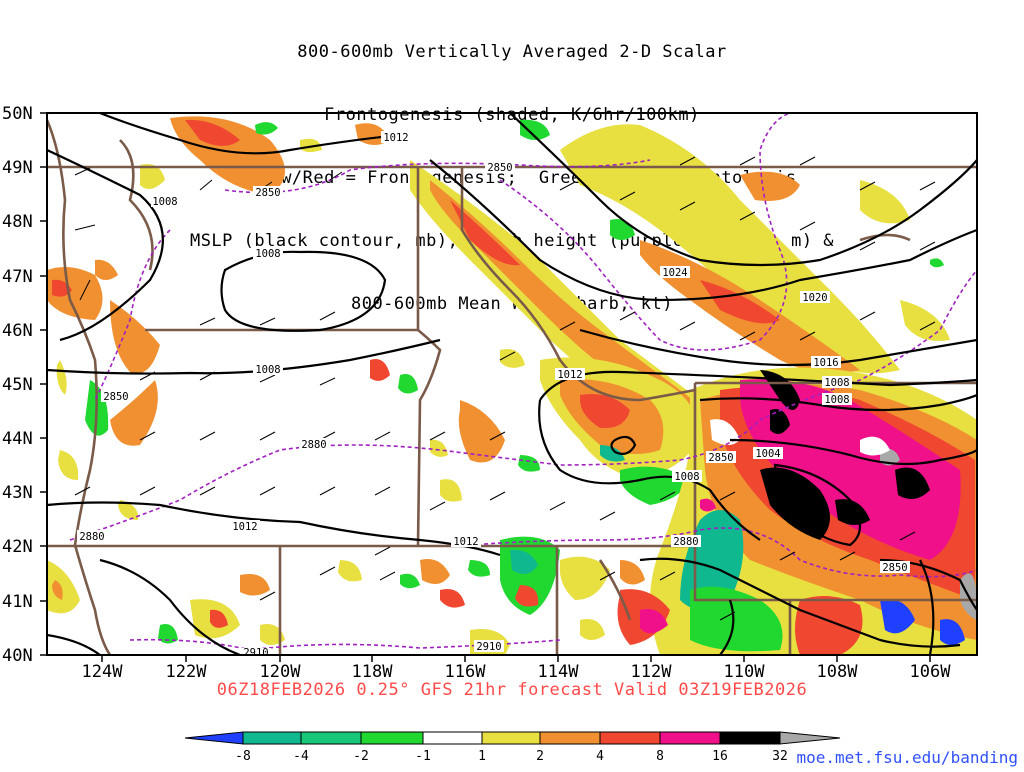 The height and width of the screenshot is (772, 1024). What do you see at coordinates (482, 756) in the screenshot?
I see `colorbar-tick: 1` at bounding box center [482, 756].